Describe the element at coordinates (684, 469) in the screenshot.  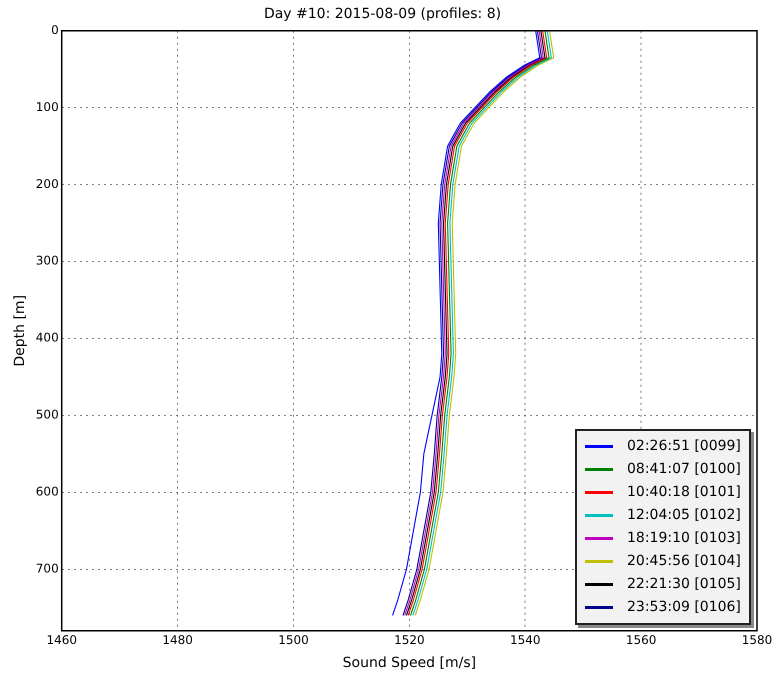
I see `legend-label: 08:41:07 [0100]` at that location.